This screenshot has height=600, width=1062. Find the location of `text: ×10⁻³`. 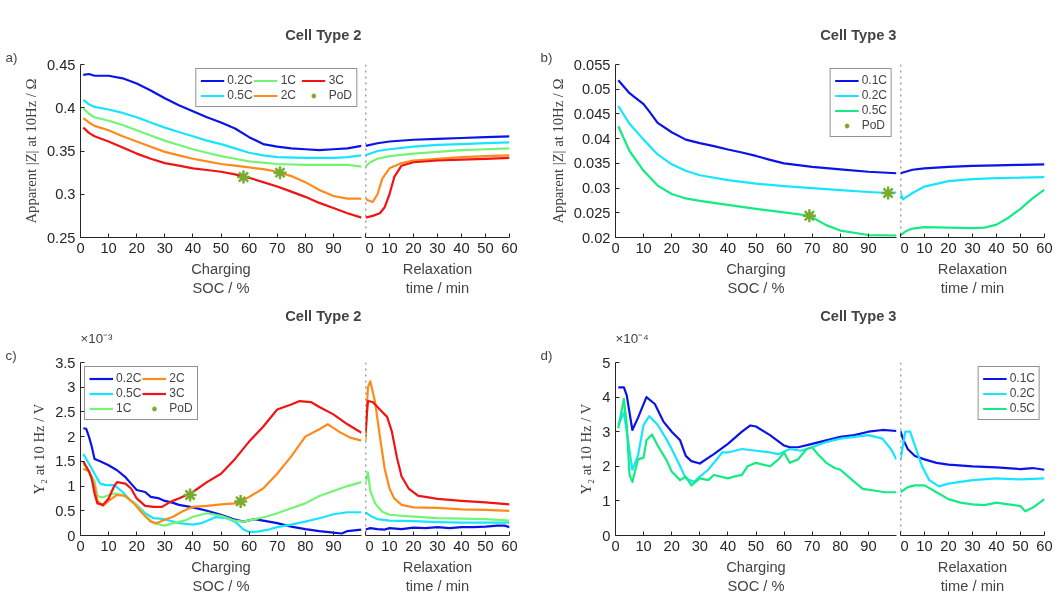

text: ×10⁻³ is located at coordinates (97, 338).